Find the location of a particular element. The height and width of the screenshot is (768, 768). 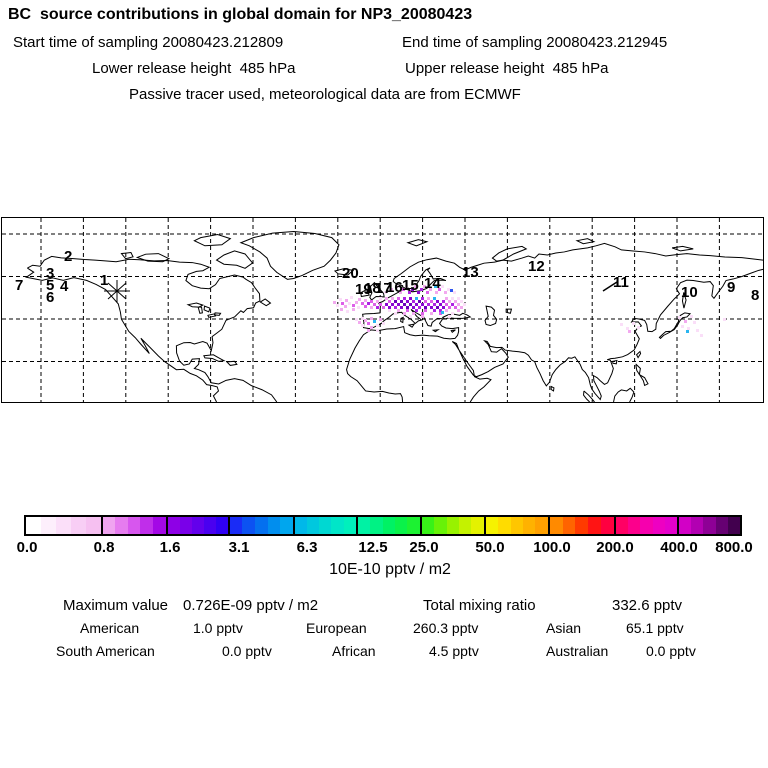

stat-text: 0.0 pptv is located at coordinates (247, 651).